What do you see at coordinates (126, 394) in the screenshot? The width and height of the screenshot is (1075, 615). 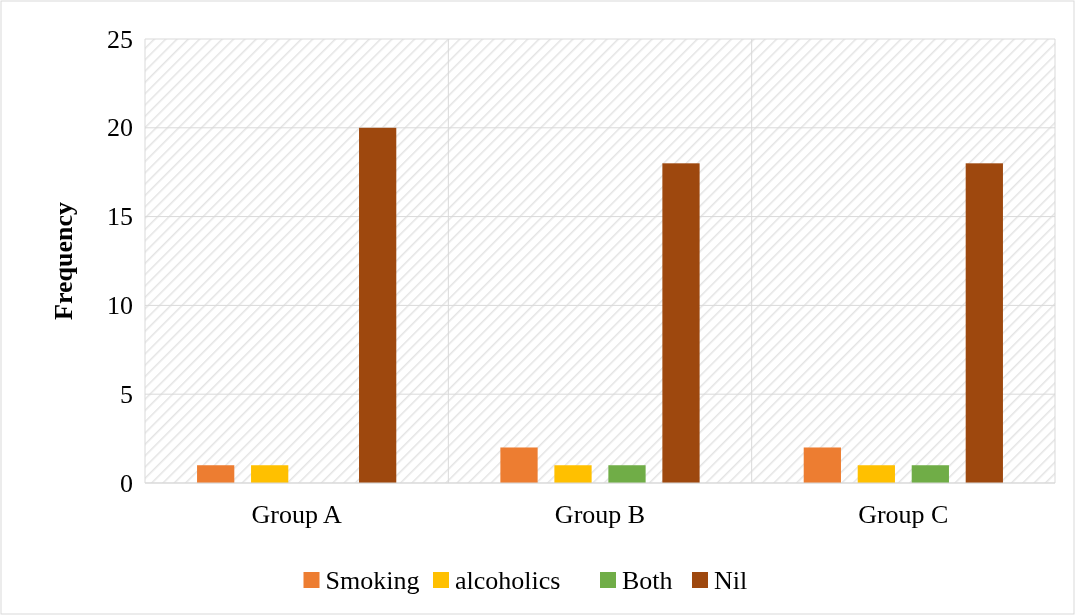 I see `y-tick-label: 5` at bounding box center [126, 394].